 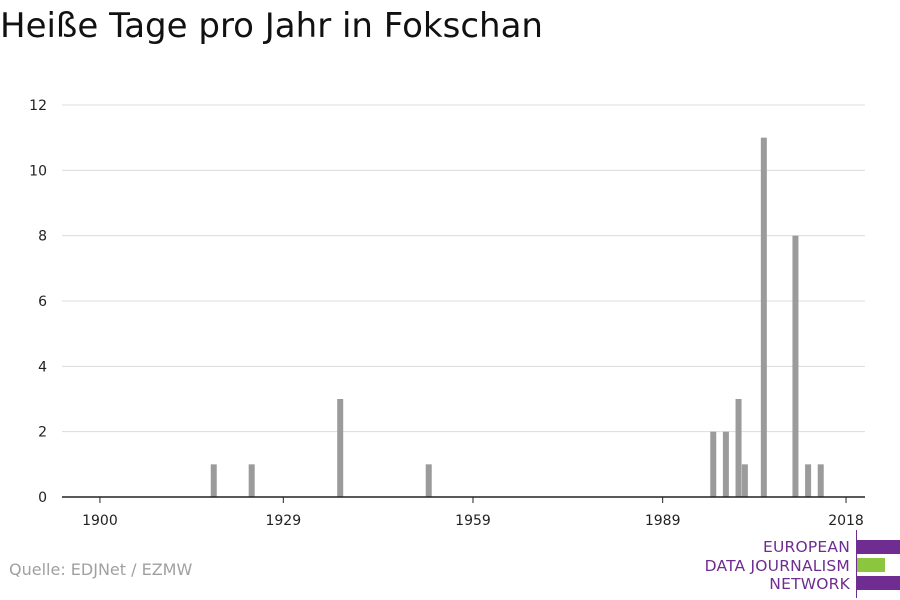 I want to click on logo-bar-green, so click(x=871, y=565).